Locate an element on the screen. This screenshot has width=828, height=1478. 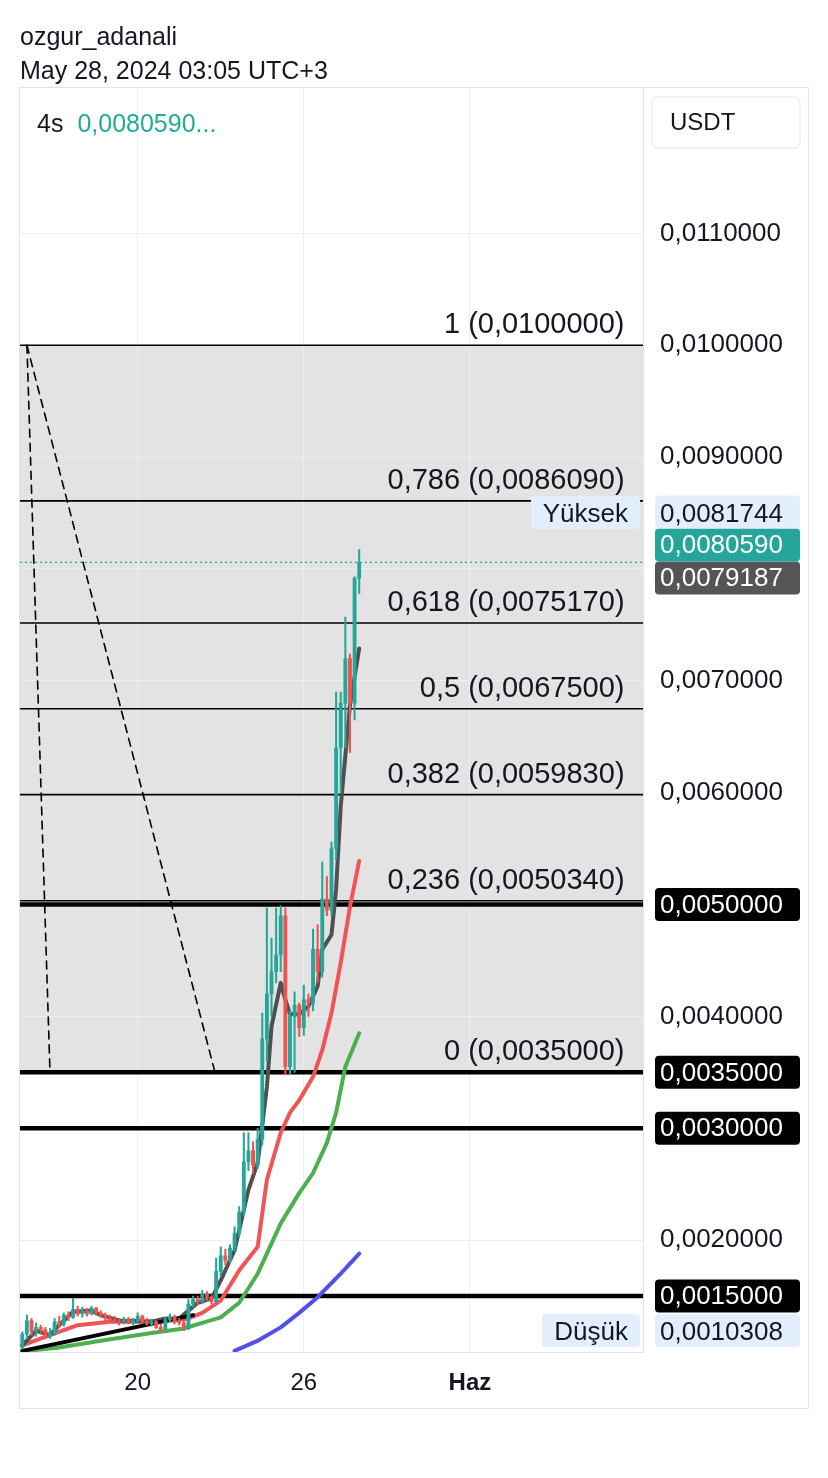
text: 0,0079187 is located at coordinates (721, 577).